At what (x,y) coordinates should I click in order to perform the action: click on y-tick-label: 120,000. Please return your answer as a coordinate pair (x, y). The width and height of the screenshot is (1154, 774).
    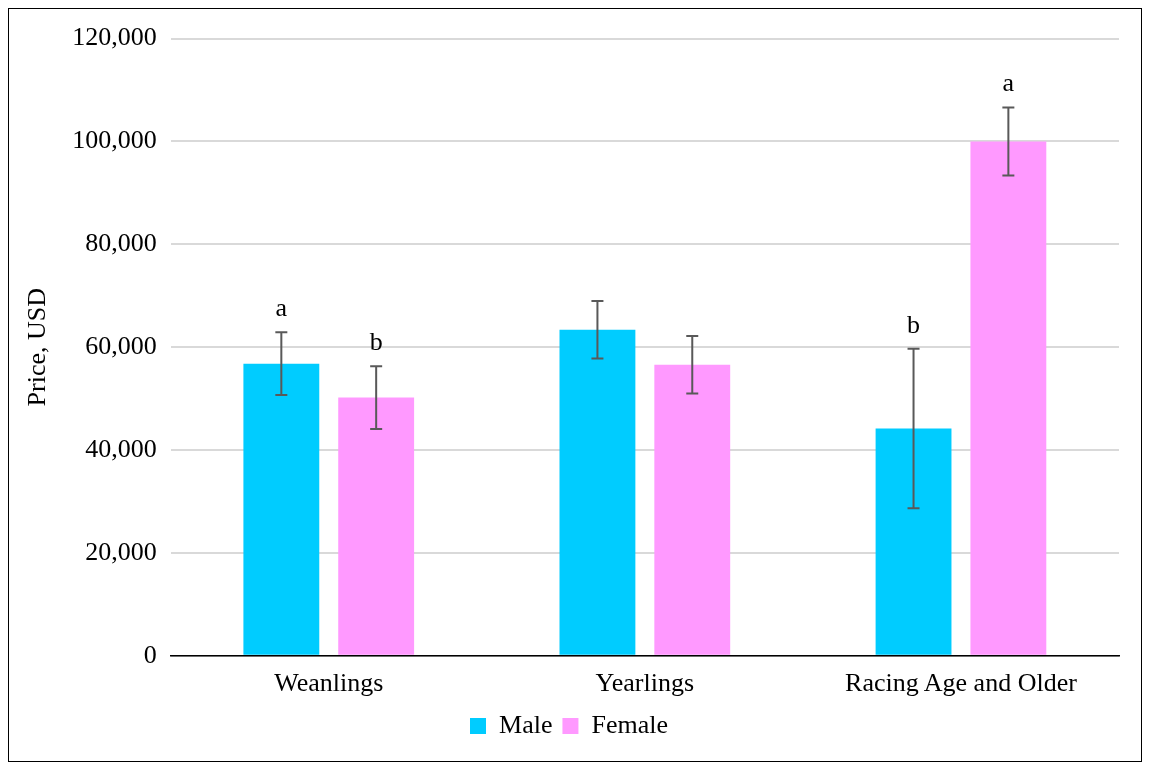
    Looking at the image, I should click on (114, 37).